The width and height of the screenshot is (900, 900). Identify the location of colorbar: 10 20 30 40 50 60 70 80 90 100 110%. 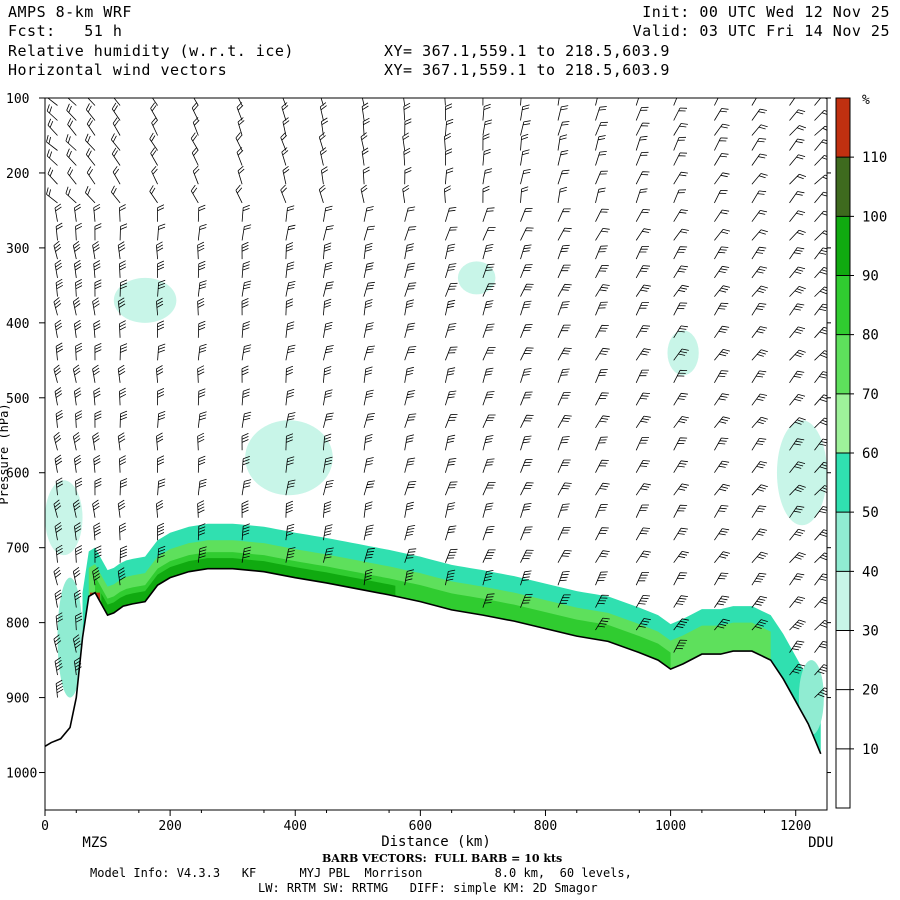
(861, 451).